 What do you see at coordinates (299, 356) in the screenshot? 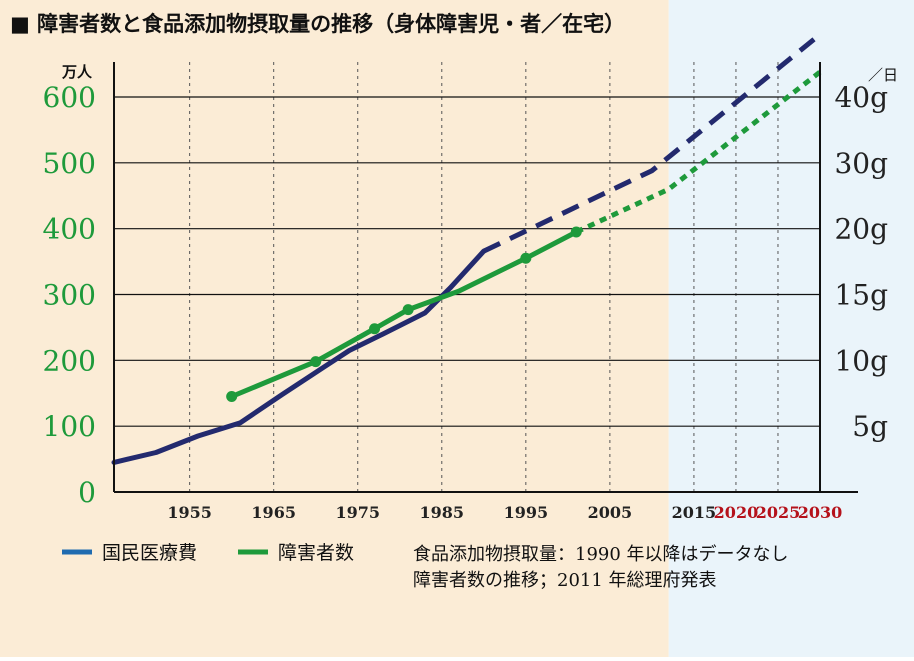
I see `medical-cost-line` at bounding box center [299, 356].